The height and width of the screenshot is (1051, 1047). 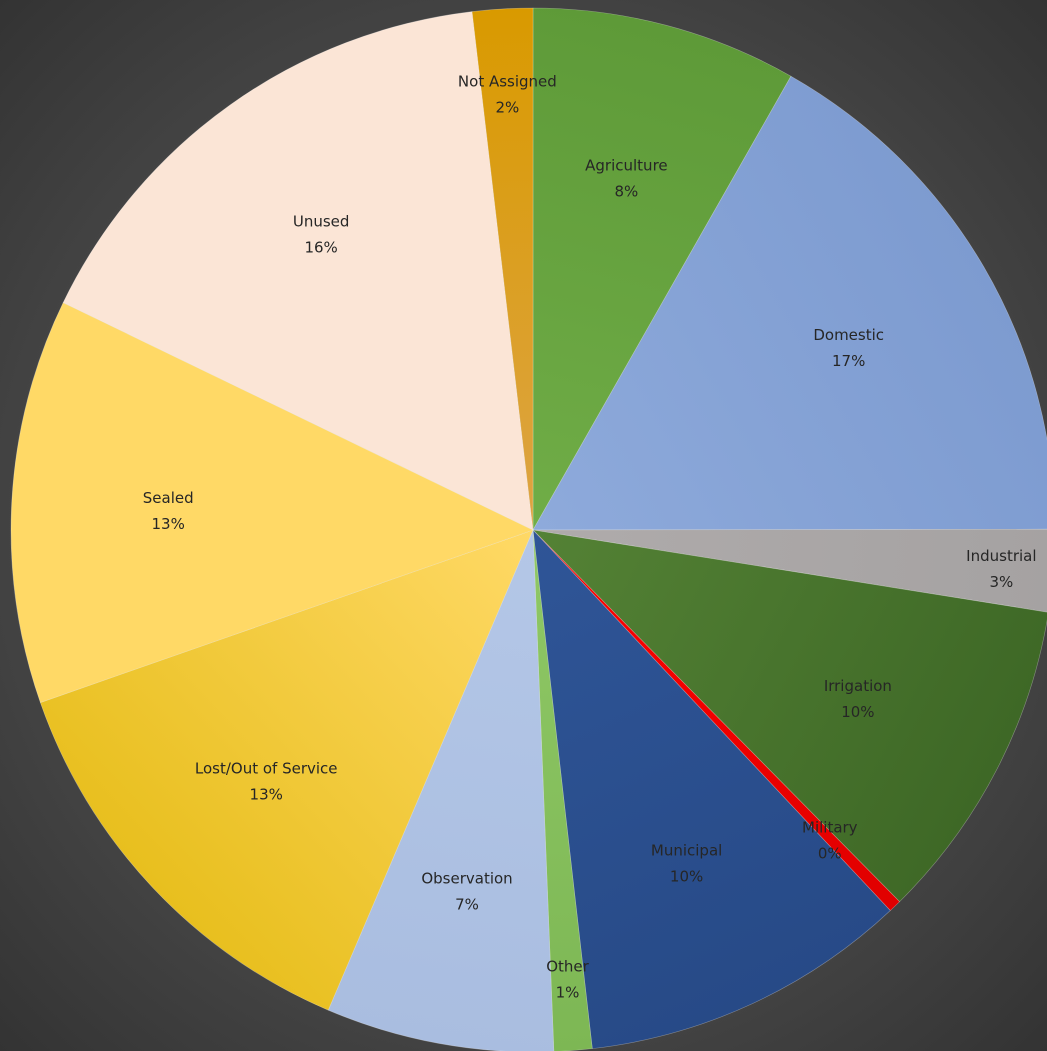 What do you see at coordinates (568, 993) in the screenshot?
I see `data-label-percent: 1%` at bounding box center [568, 993].